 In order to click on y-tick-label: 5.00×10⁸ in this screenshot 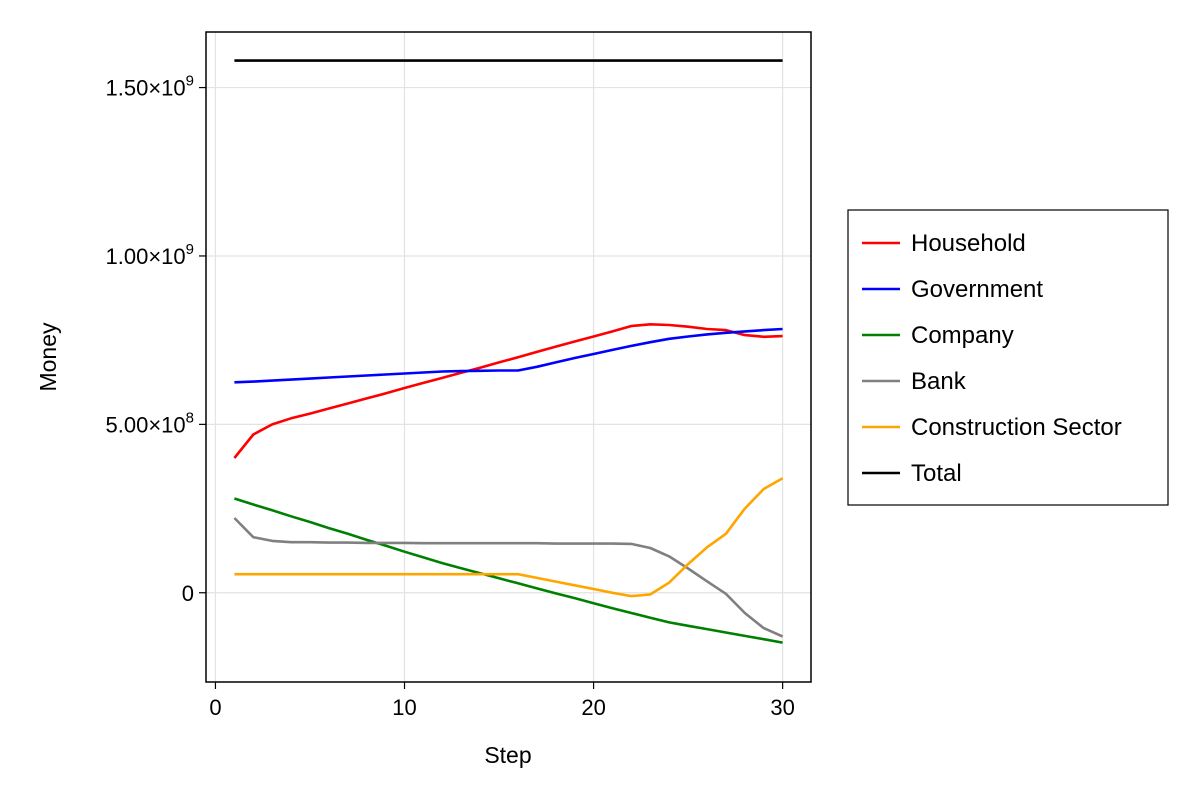, I will do `click(150, 423)`.